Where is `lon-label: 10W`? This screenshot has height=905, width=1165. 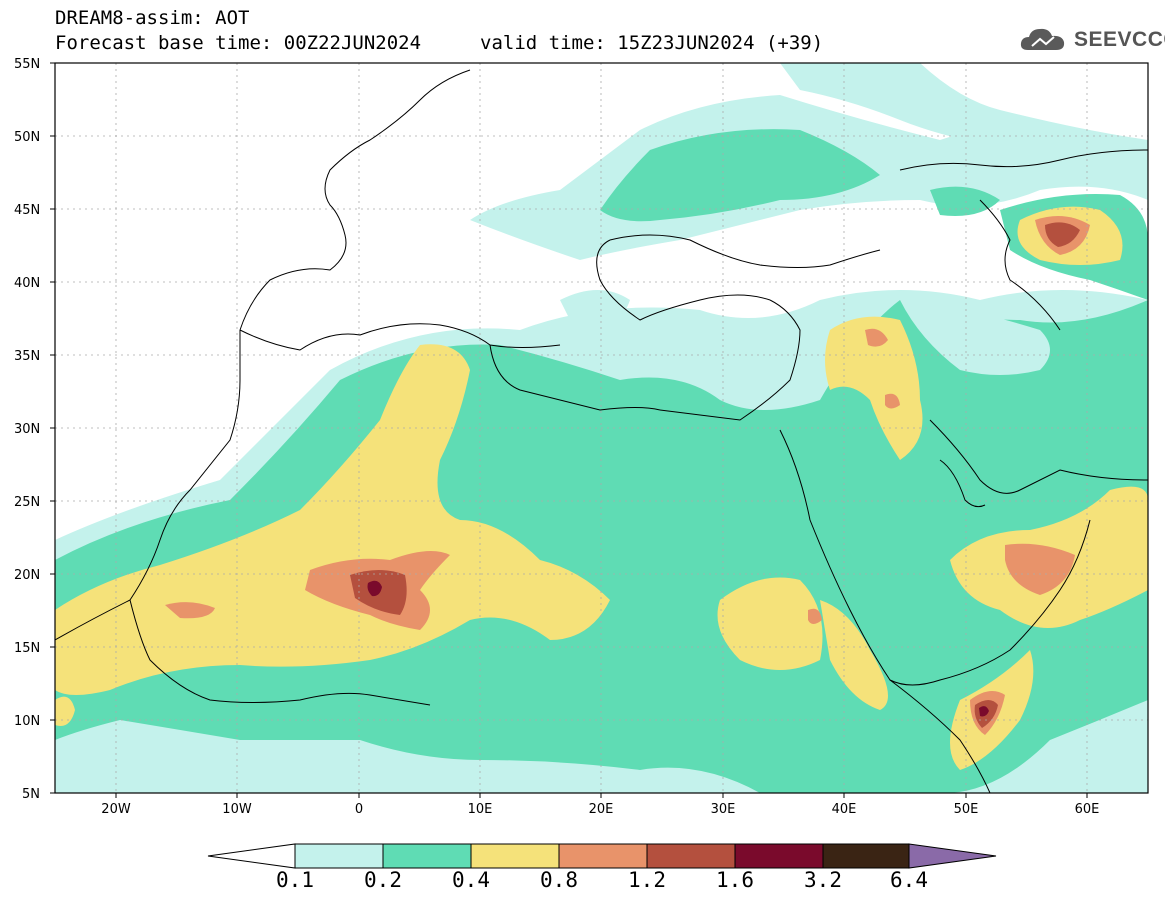
lon-label: 10W is located at coordinates (237, 809).